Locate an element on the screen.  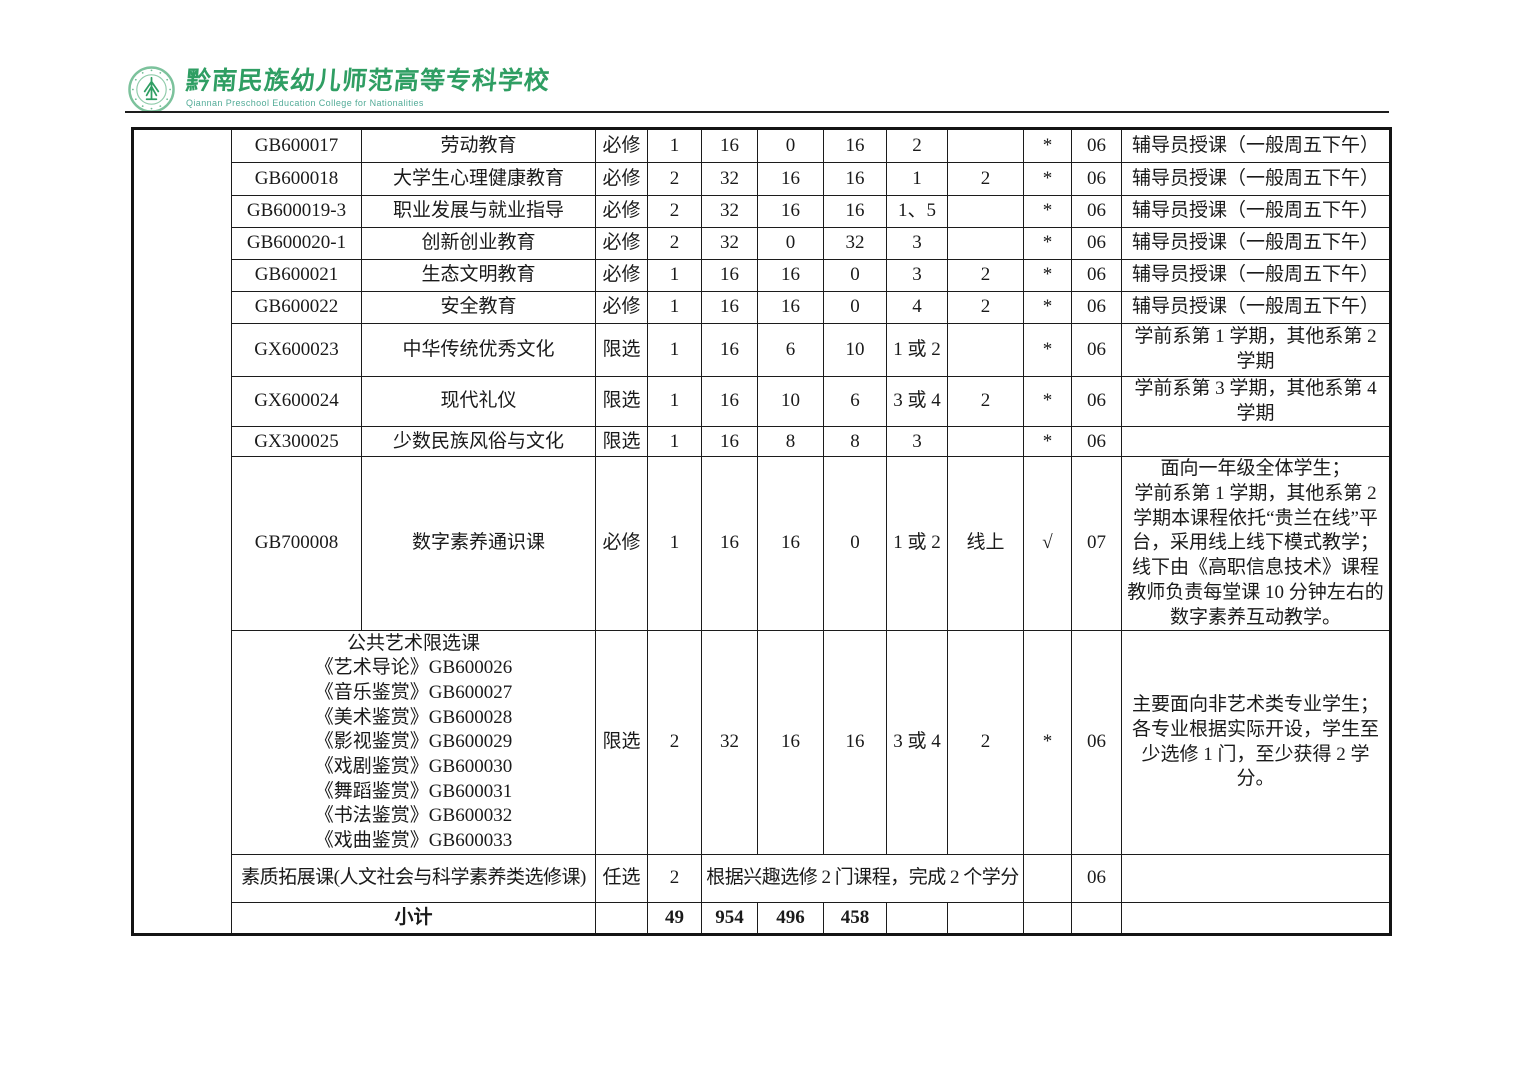
cell-code: GB600018 is located at coordinates (296, 179).